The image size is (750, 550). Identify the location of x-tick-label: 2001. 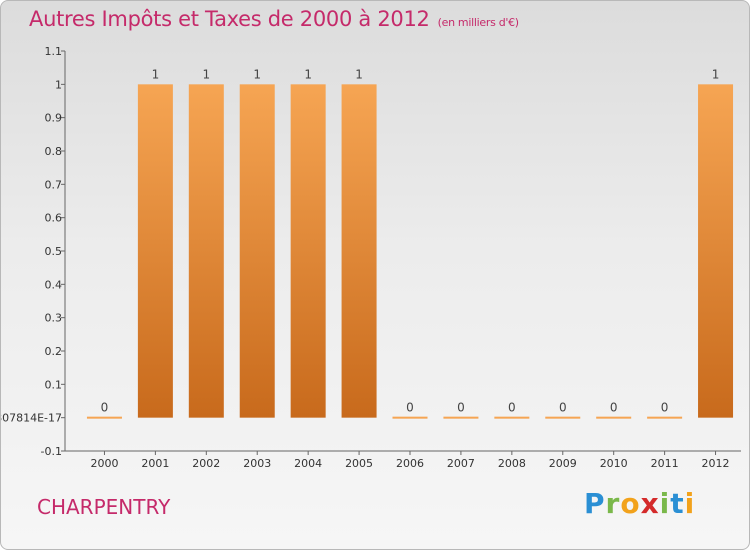
(155, 463).